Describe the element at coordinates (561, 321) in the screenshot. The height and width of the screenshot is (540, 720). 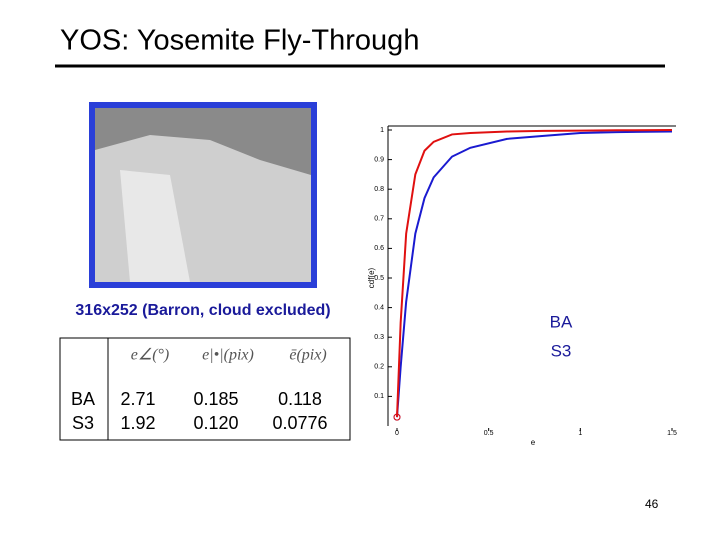
I see `legend-label: BA` at that location.